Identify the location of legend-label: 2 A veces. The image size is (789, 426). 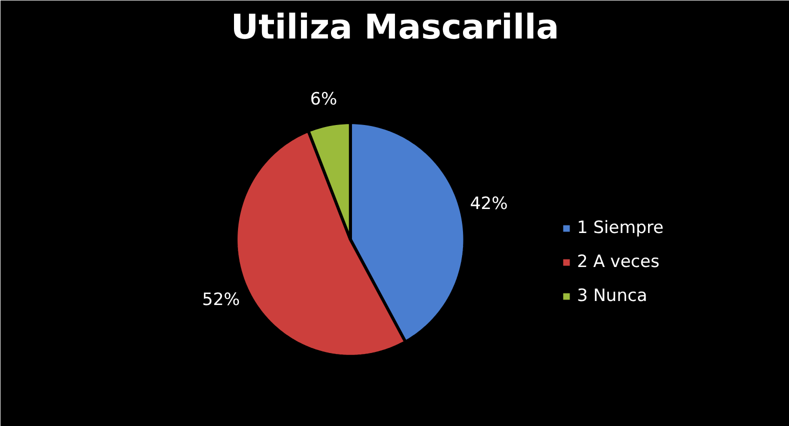
(618, 262).